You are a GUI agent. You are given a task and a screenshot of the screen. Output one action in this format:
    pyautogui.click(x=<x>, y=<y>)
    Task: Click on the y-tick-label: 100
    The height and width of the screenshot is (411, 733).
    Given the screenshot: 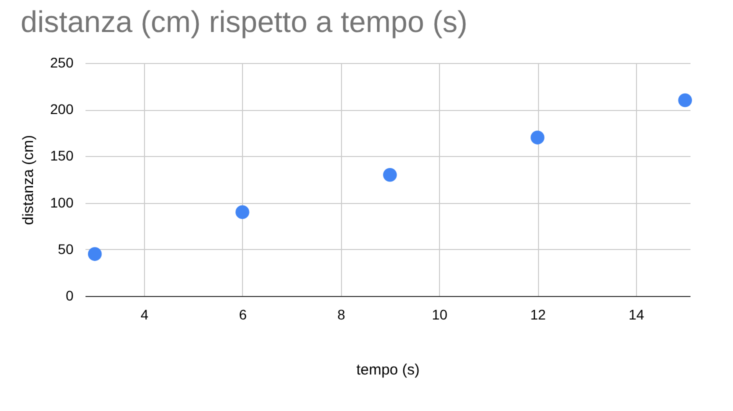 What is the action you would take?
    pyautogui.click(x=62, y=202)
    